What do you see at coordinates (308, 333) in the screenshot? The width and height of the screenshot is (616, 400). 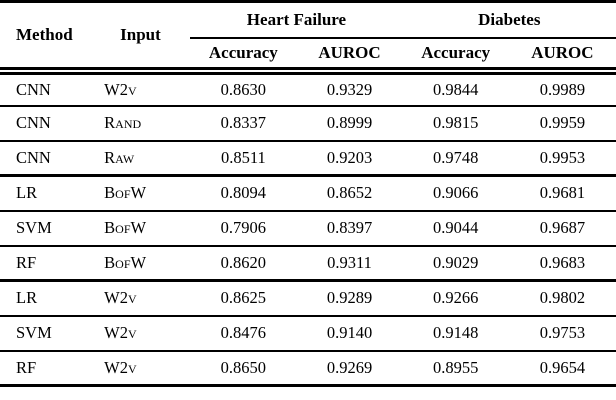 I see `table-row: SVM W2v 0.8476 0.9140 0.9148 0.9753` at bounding box center [308, 333].